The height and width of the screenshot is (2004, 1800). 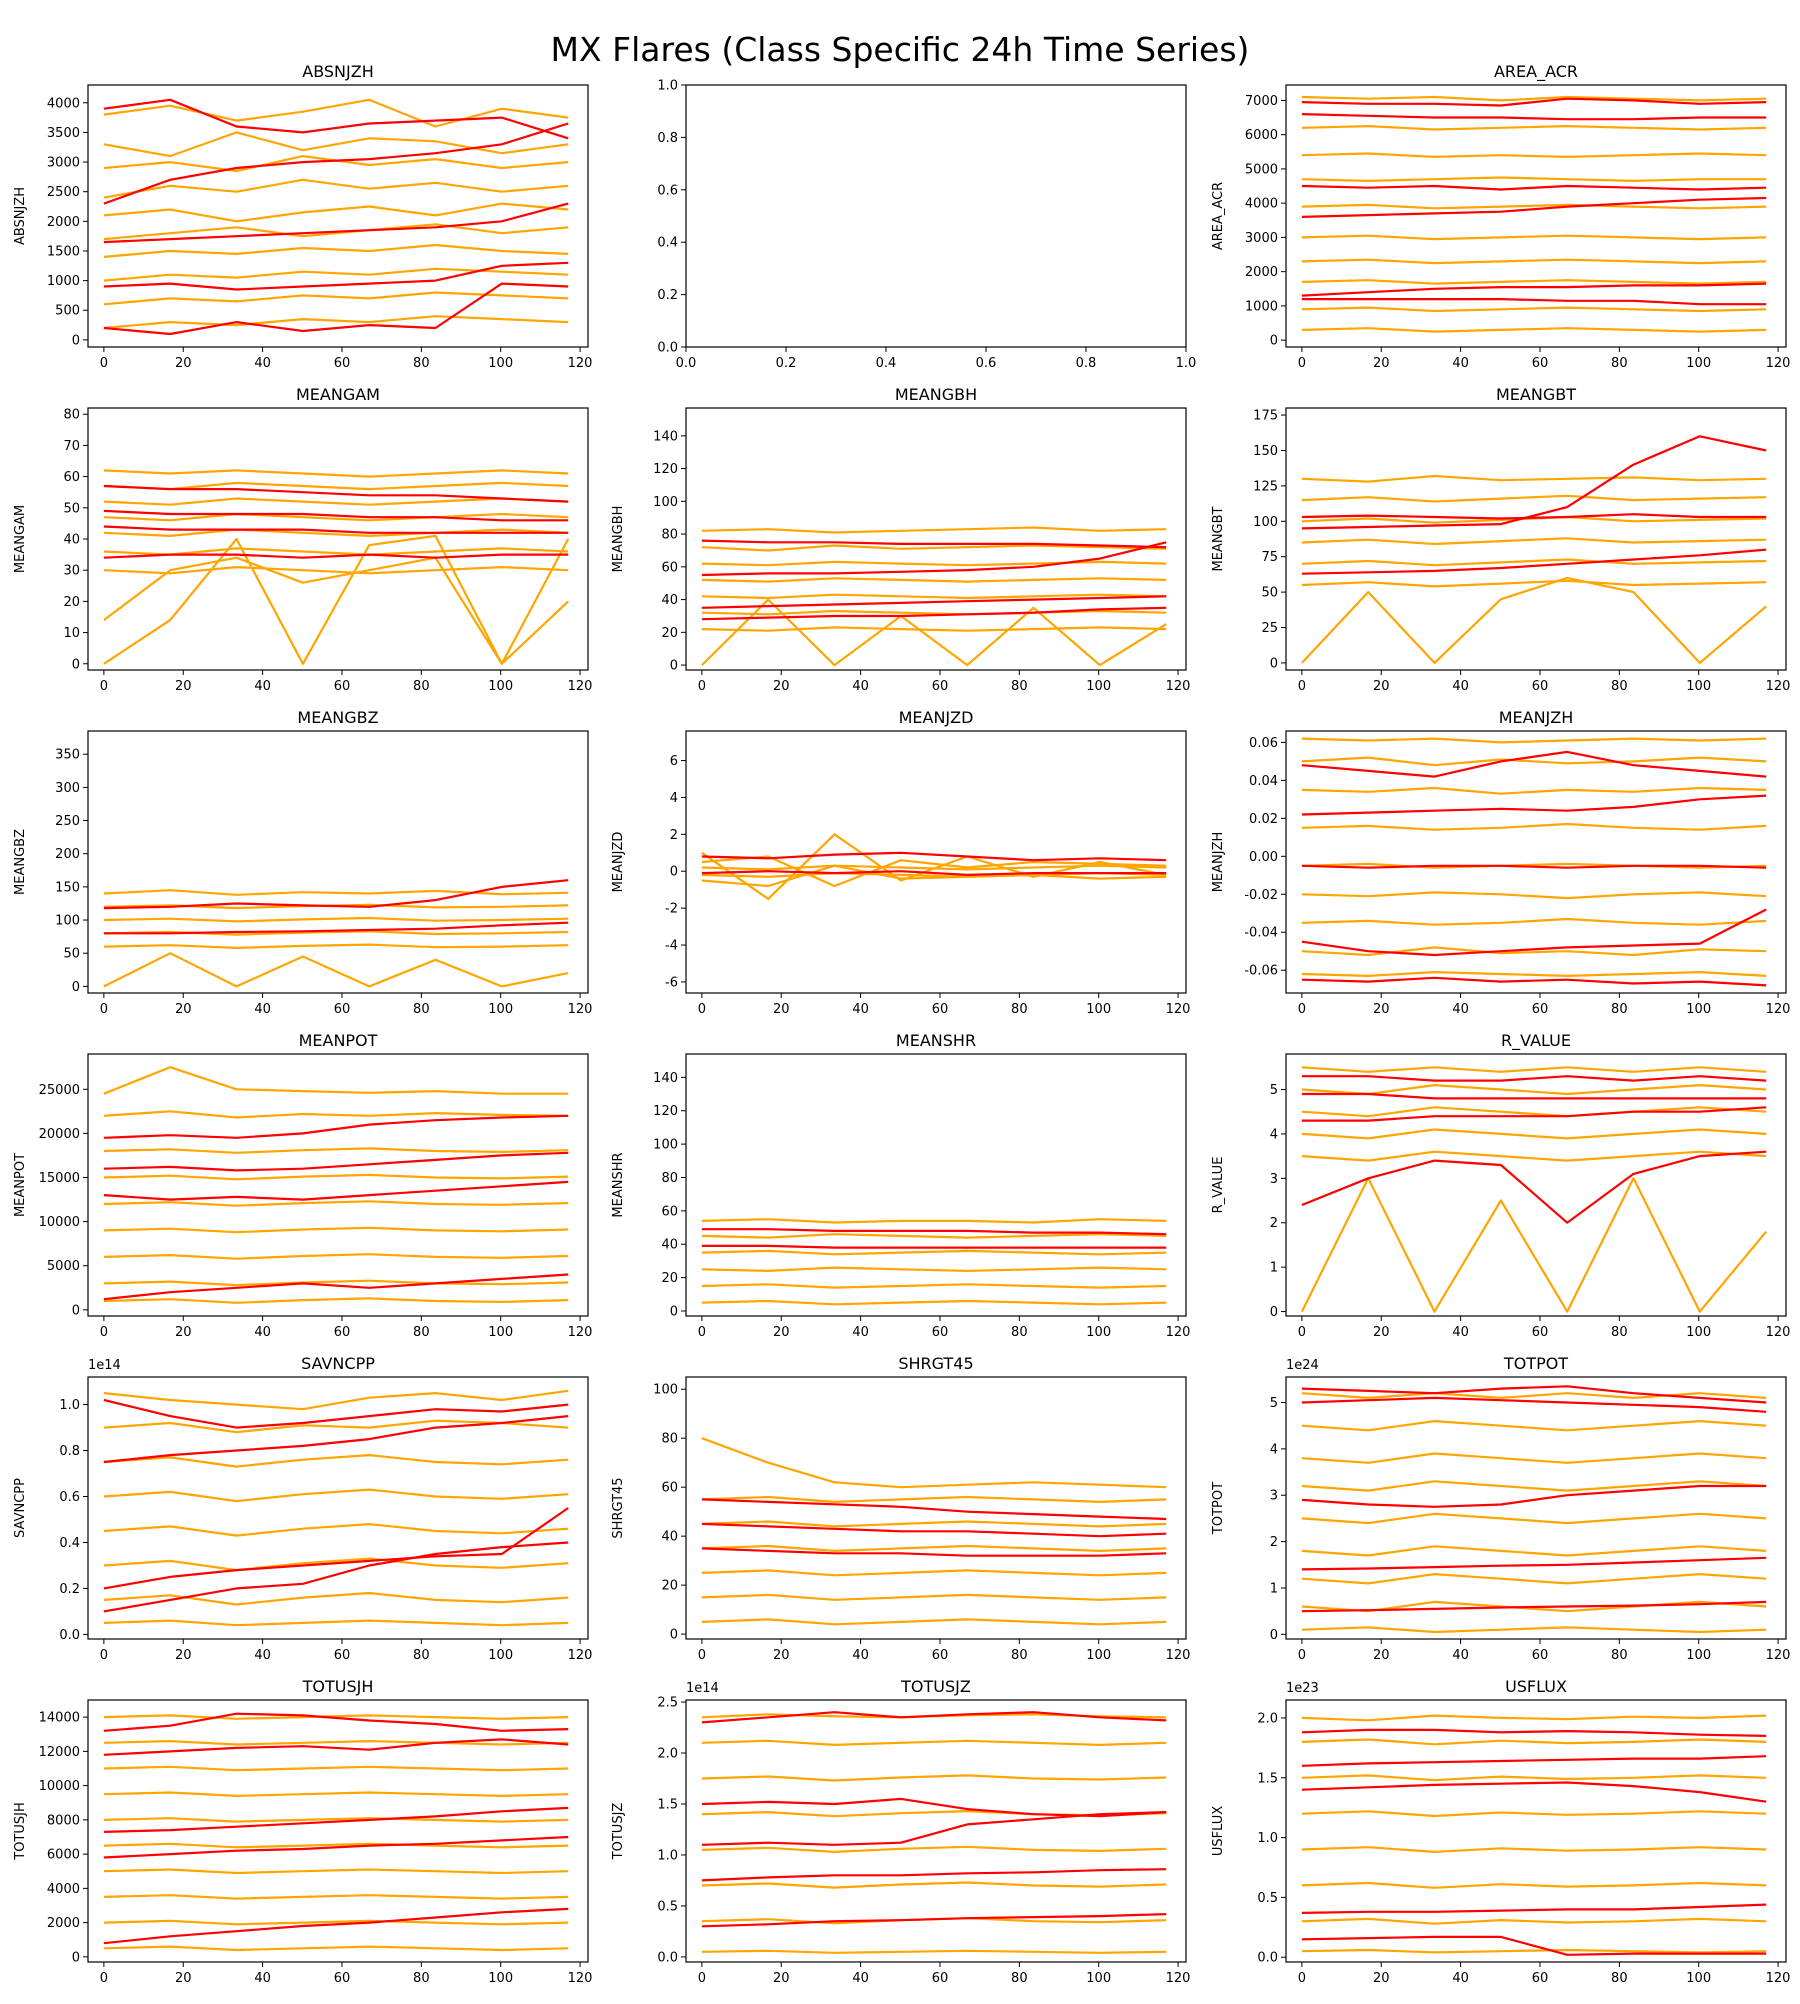 I want to click on y-tick-label: 3000, so click(x=1261, y=238).